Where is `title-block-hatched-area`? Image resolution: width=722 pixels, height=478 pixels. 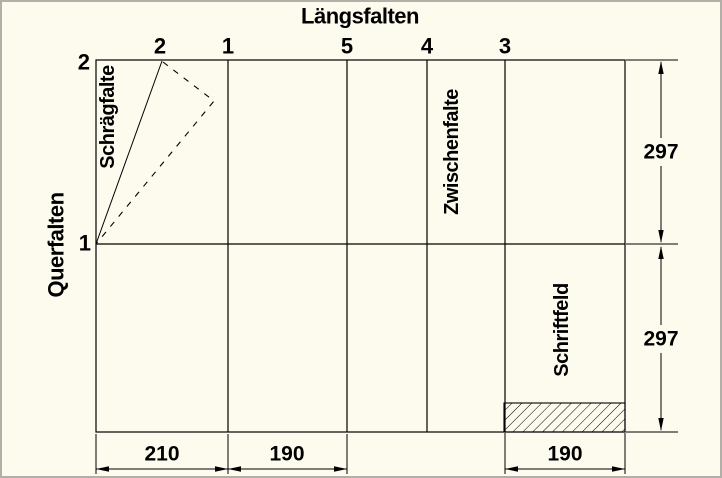
title-block-hatched-area is located at coordinates (564, 417).